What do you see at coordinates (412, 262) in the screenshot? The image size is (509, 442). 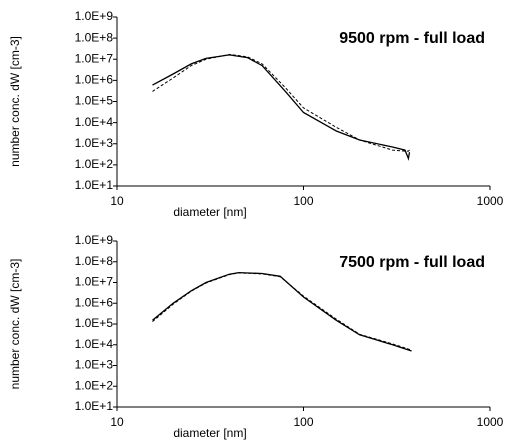 I see `chart-title: 7500 rpm - full load` at bounding box center [412, 262].